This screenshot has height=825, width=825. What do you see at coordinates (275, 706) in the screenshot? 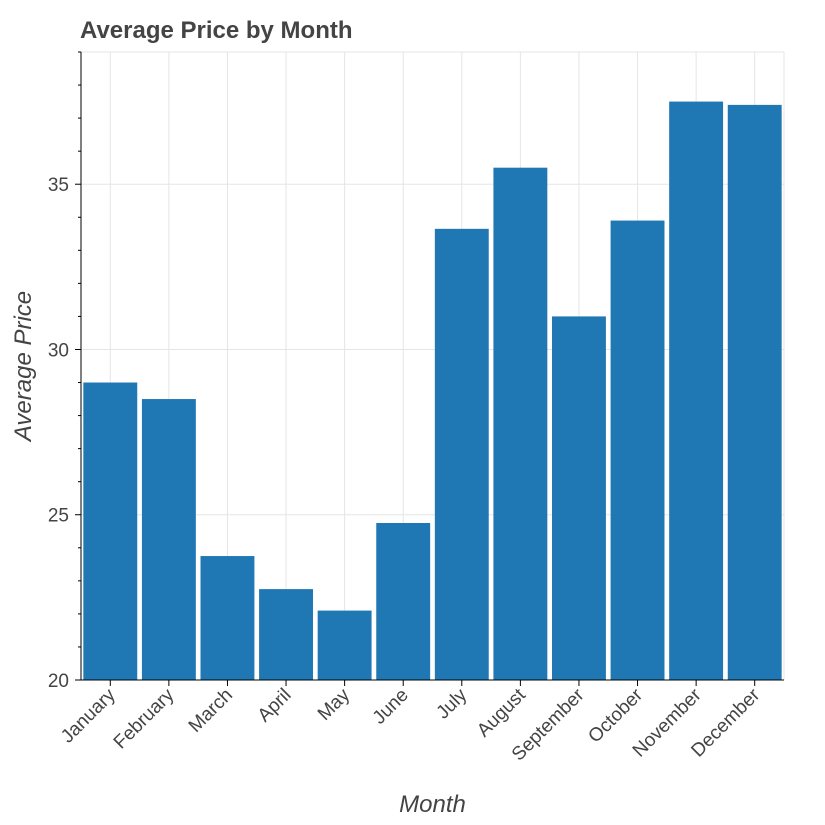
I see `x-tick-label: April` at bounding box center [275, 706].